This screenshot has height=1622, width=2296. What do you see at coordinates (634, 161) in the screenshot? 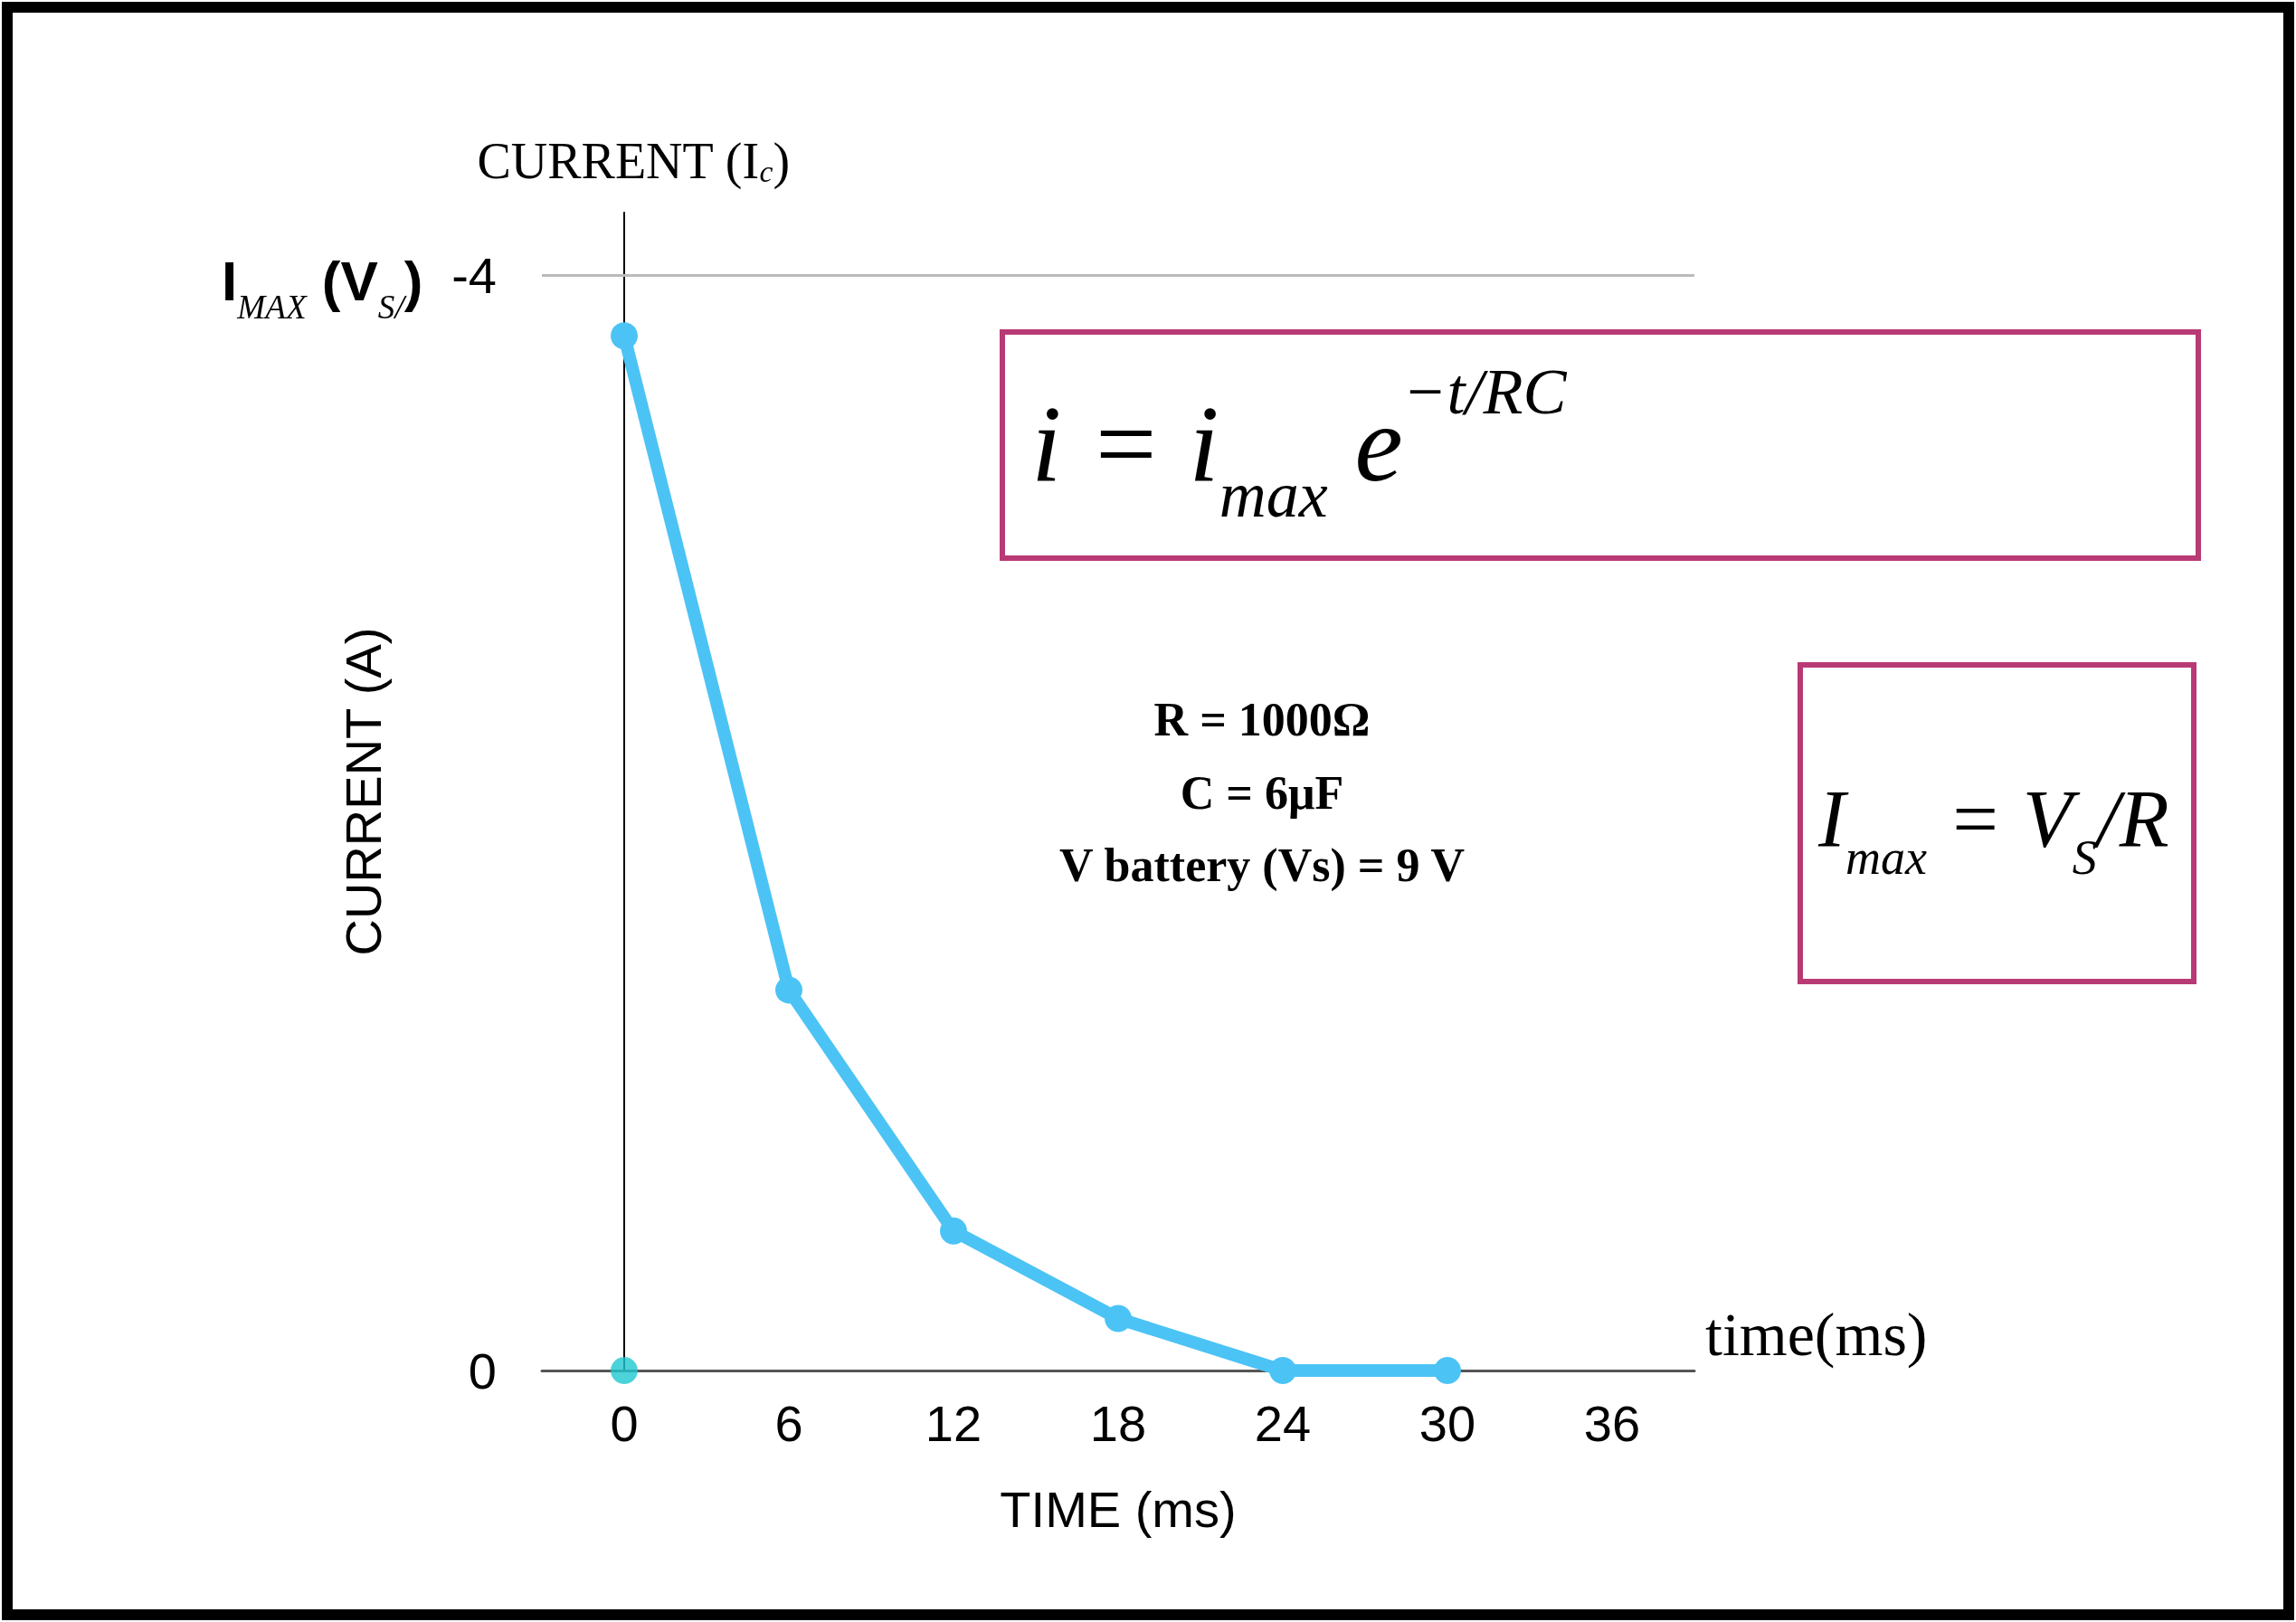
I see `chart-title: CURRENT (Ic)` at bounding box center [634, 161].